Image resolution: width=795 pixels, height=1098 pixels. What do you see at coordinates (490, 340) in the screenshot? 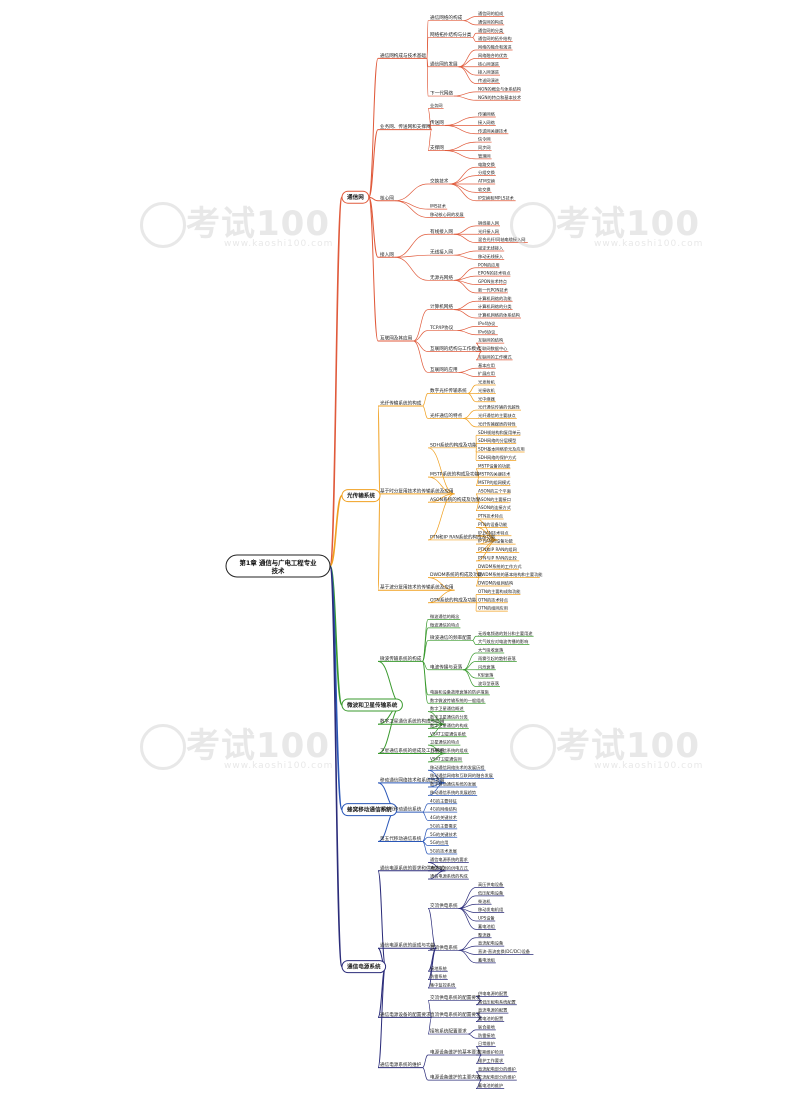
I see `subtopic-node: 互联网的结构` at bounding box center [490, 340].